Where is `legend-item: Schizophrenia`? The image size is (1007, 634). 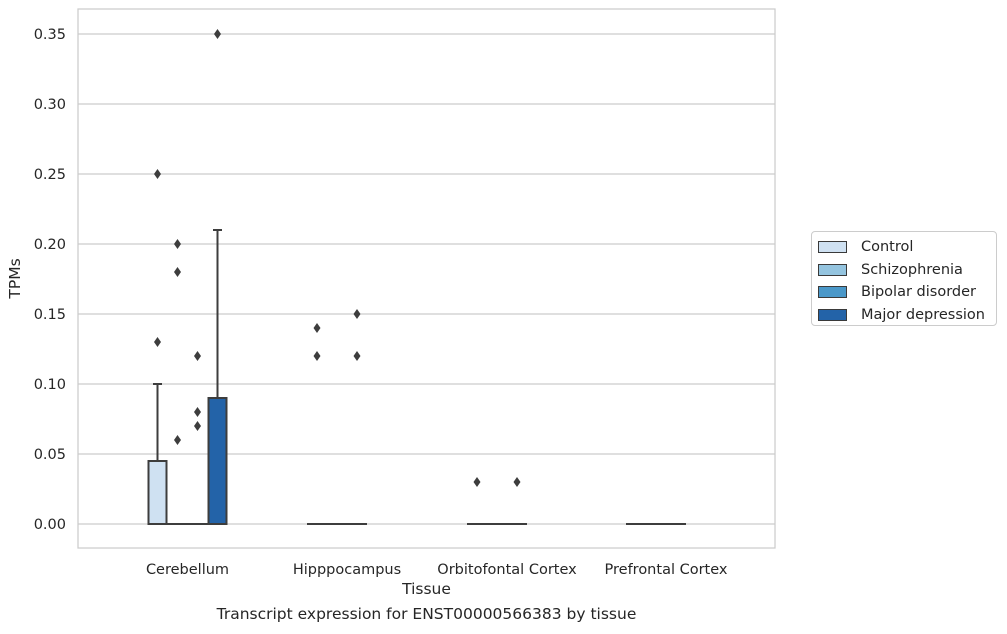 legend-item: Schizophrenia is located at coordinates (907, 270).